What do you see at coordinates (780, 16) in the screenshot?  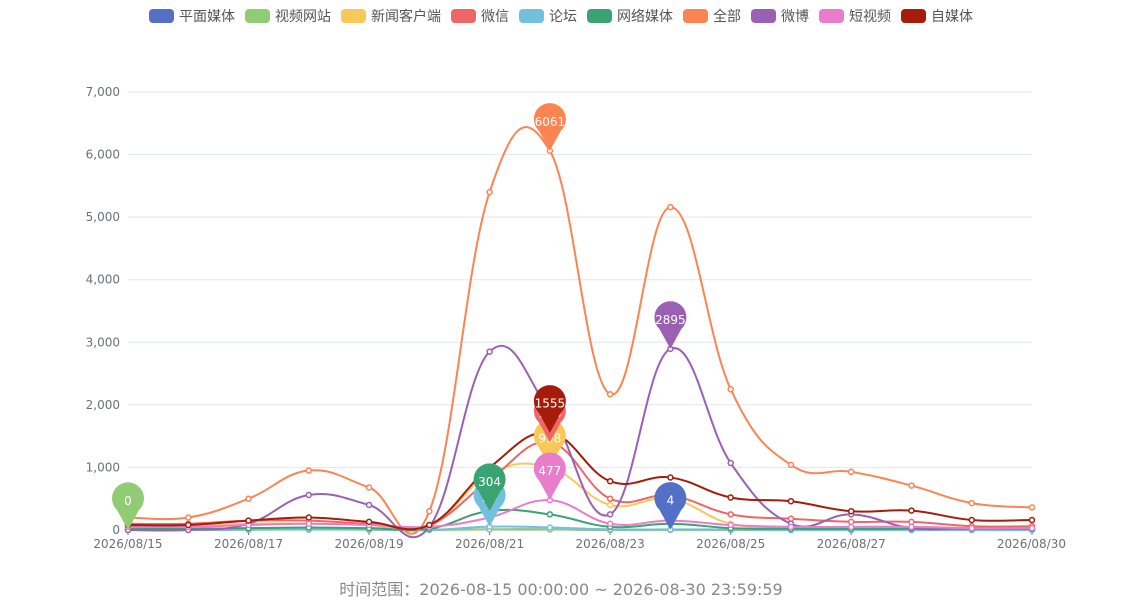 I see `legend-item: 微博` at bounding box center [780, 16].